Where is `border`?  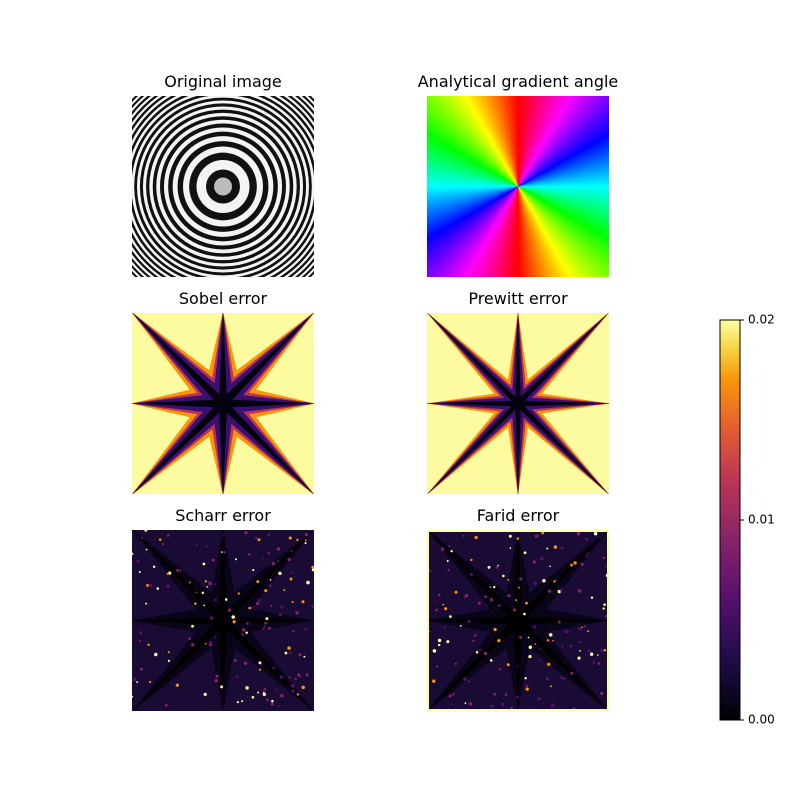 border is located at coordinates (518, 620).